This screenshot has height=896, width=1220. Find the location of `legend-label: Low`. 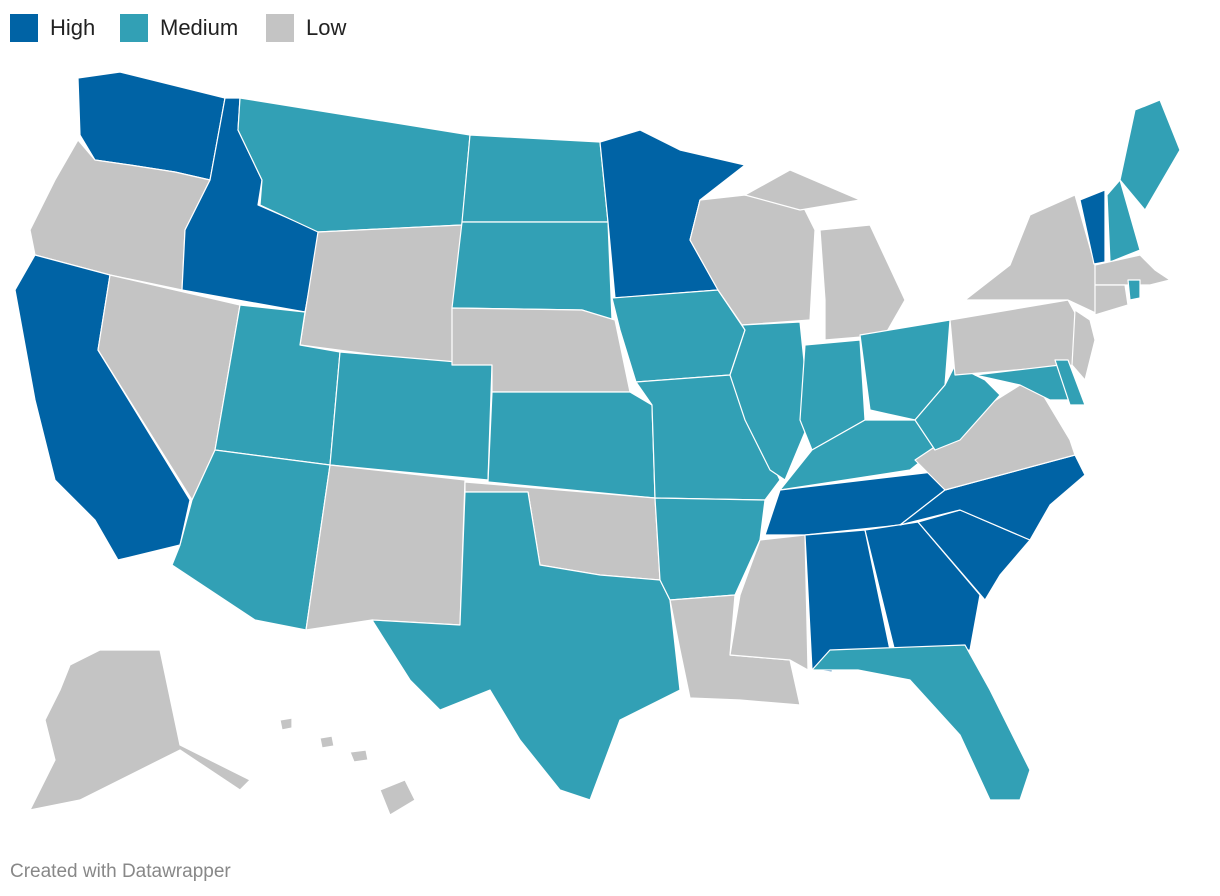

legend-label: Low is located at coordinates (326, 27).